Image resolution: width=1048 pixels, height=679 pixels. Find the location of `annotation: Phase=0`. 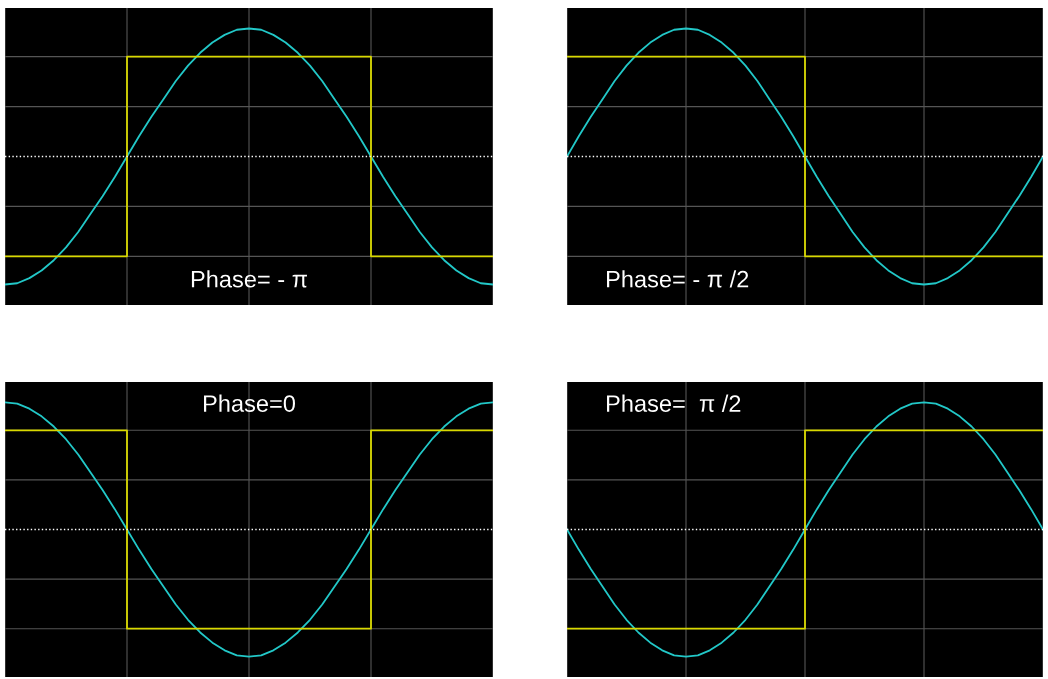

annotation: Phase=0 is located at coordinates (250, 403).